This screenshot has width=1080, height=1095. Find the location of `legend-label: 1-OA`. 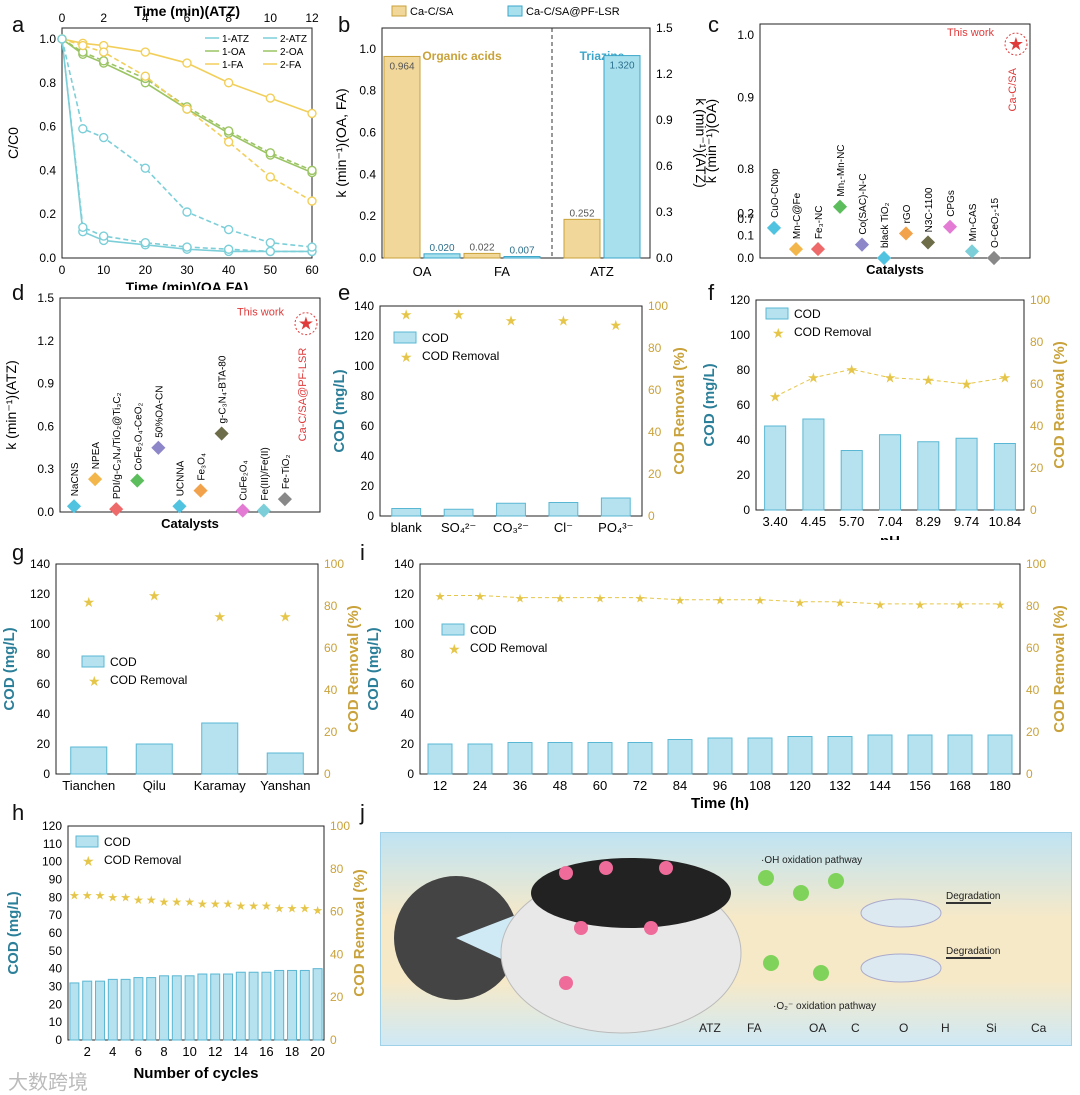

legend-label: 1-OA is located at coordinates (234, 52).